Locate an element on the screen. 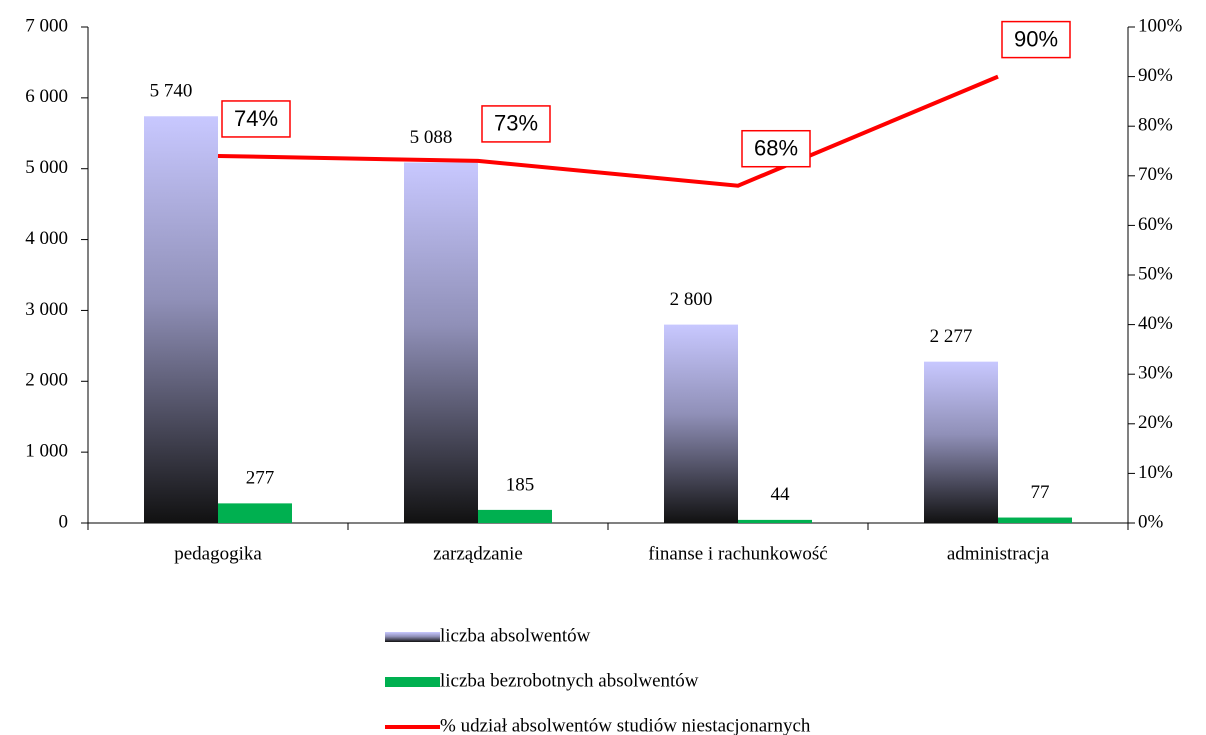 The height and width of the screenshot is (735, 1206). legend-label: liczba bezrobotnych absolwentów is located at coordinates (569, 680).